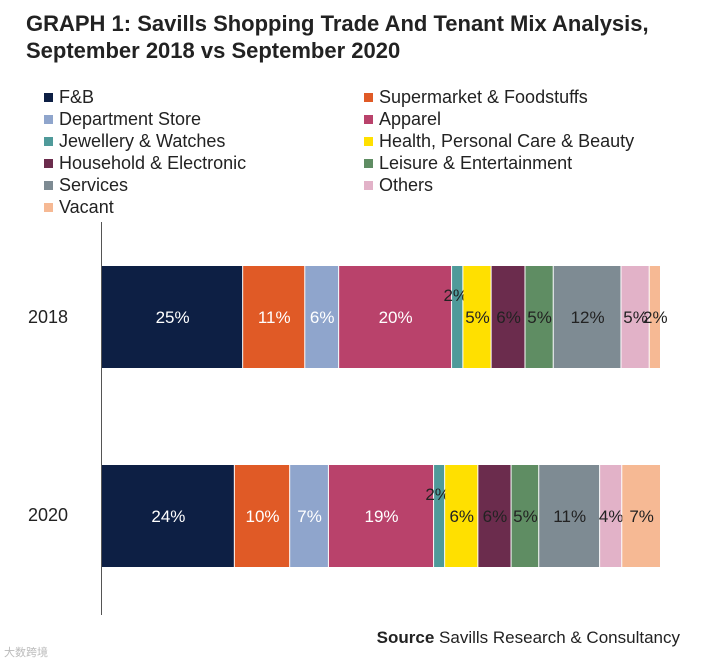 This screenshot has width=702, height=666. I want to click on legend-label: Health, Personal Care & Beauty, so click(507, 140).